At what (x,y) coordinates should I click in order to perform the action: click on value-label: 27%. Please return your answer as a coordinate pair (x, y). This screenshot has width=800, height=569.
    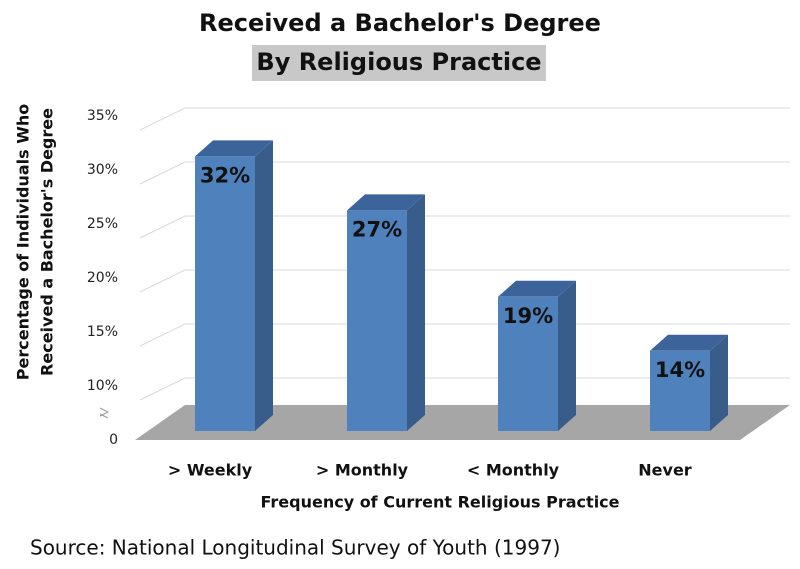
    Looking at the image, I should click on (377, 229).